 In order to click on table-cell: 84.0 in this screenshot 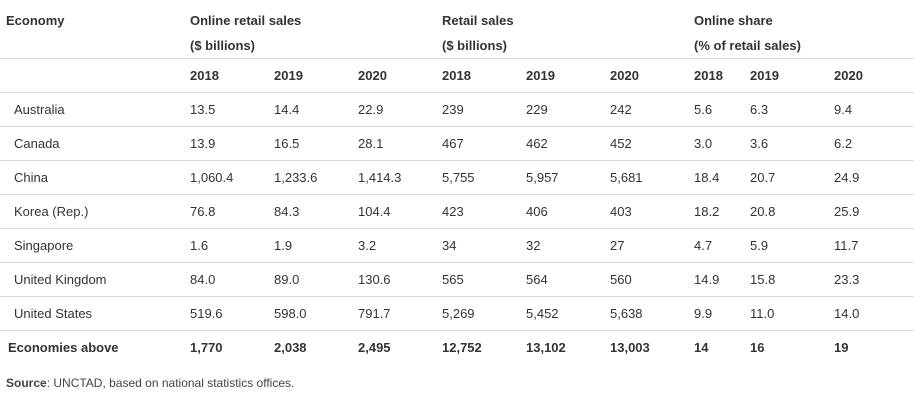, I will do `click(203, 279)`.